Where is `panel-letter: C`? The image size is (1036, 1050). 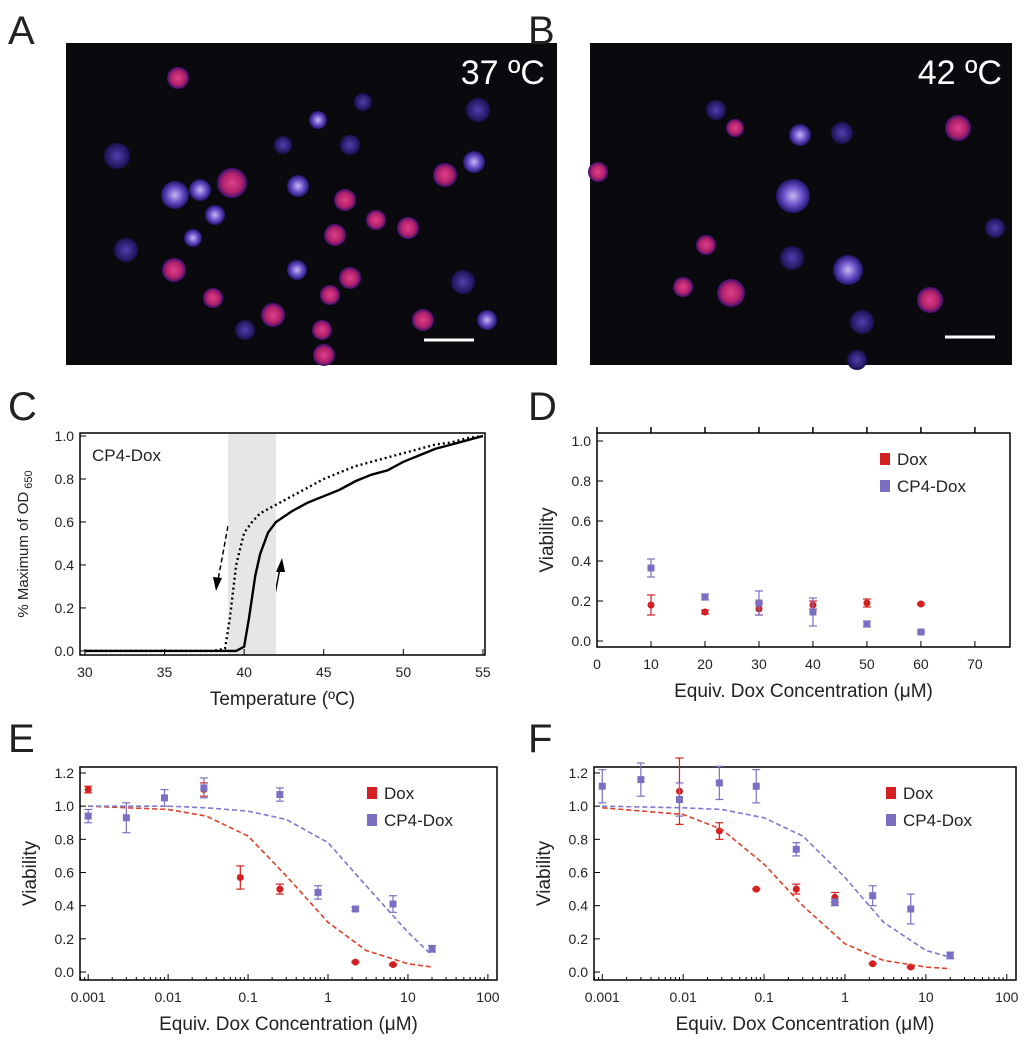
panel-letter: C is located at coordinates (22, 407).